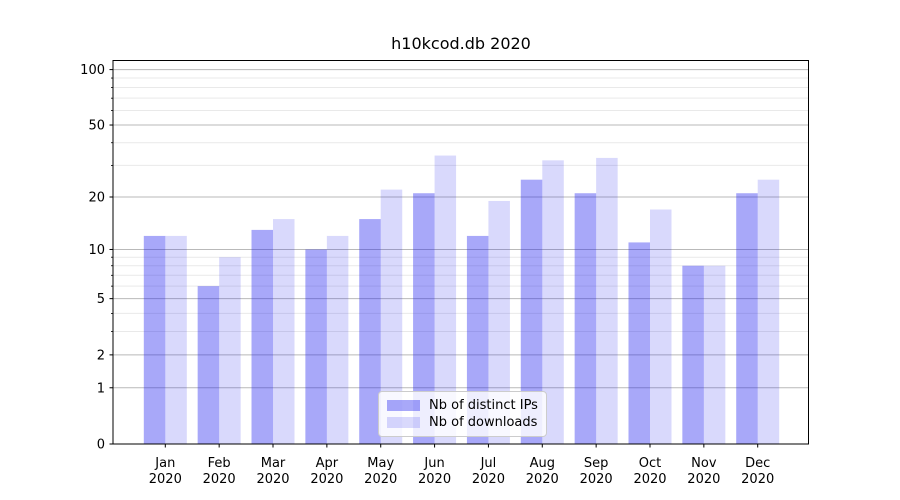  I want to click on legend-swatch-downloads, so click(403, 422).